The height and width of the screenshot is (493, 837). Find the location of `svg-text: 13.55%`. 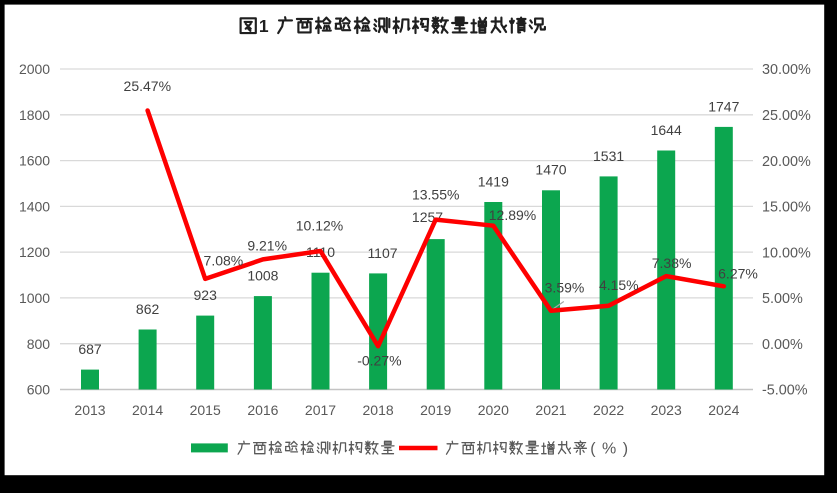

svg-text: 13.55% is located at coordinates (435, 195).